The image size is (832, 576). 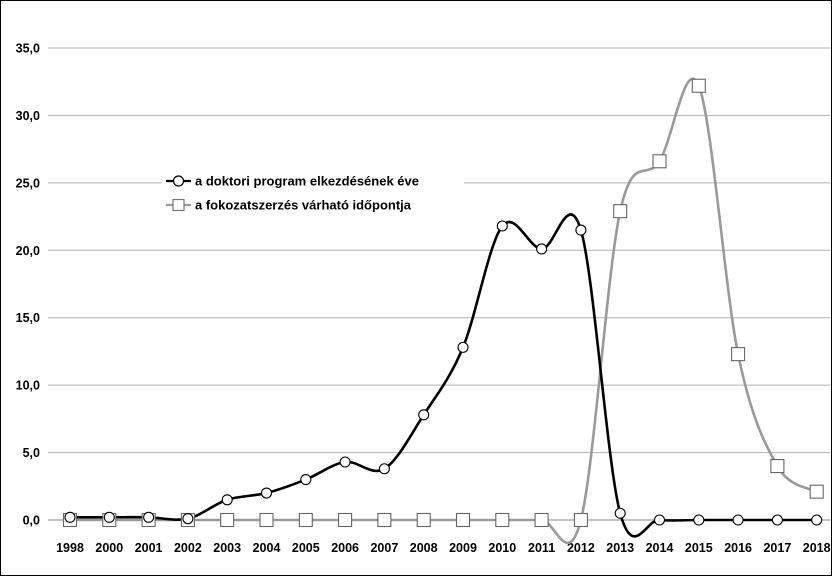 I want to click on x-tick-label: 2000, so click(x=109, y=548).